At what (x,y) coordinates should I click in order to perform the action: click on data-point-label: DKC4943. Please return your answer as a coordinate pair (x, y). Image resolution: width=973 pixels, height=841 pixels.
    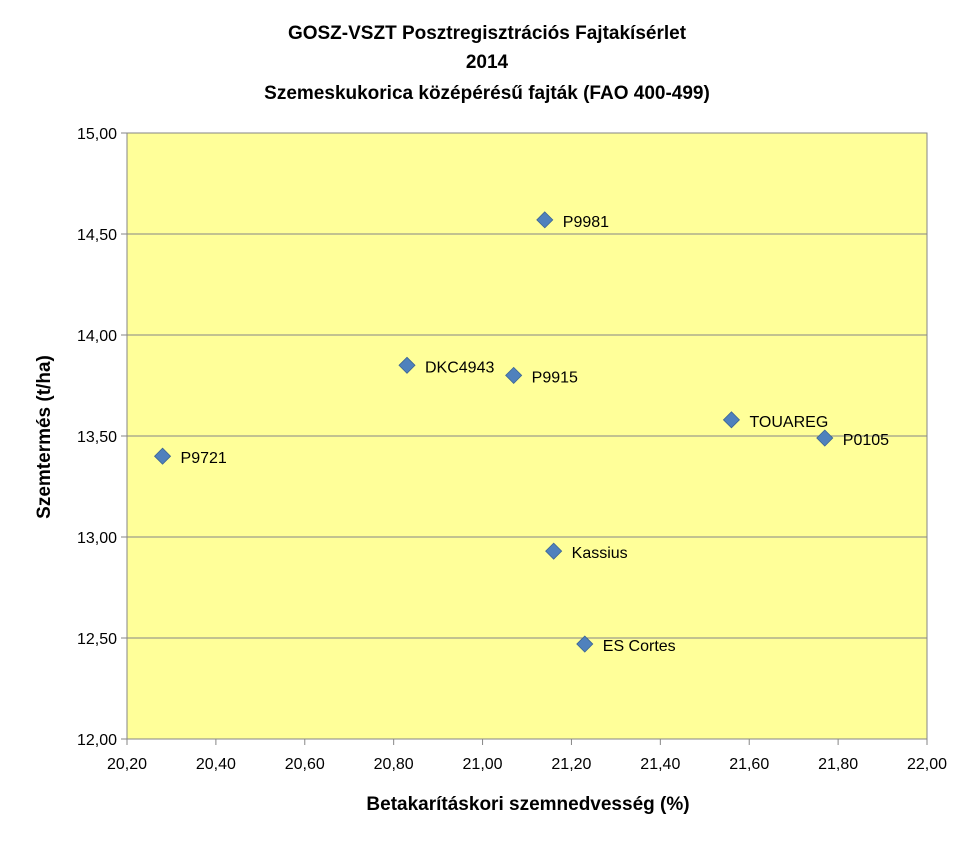
    Looking at the image, I should click on (459, 367).